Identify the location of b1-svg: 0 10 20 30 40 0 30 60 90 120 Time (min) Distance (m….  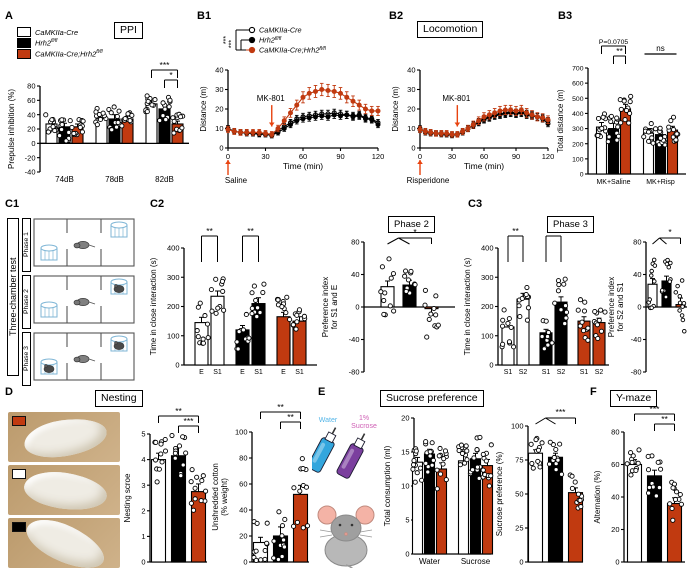
(291, 125).